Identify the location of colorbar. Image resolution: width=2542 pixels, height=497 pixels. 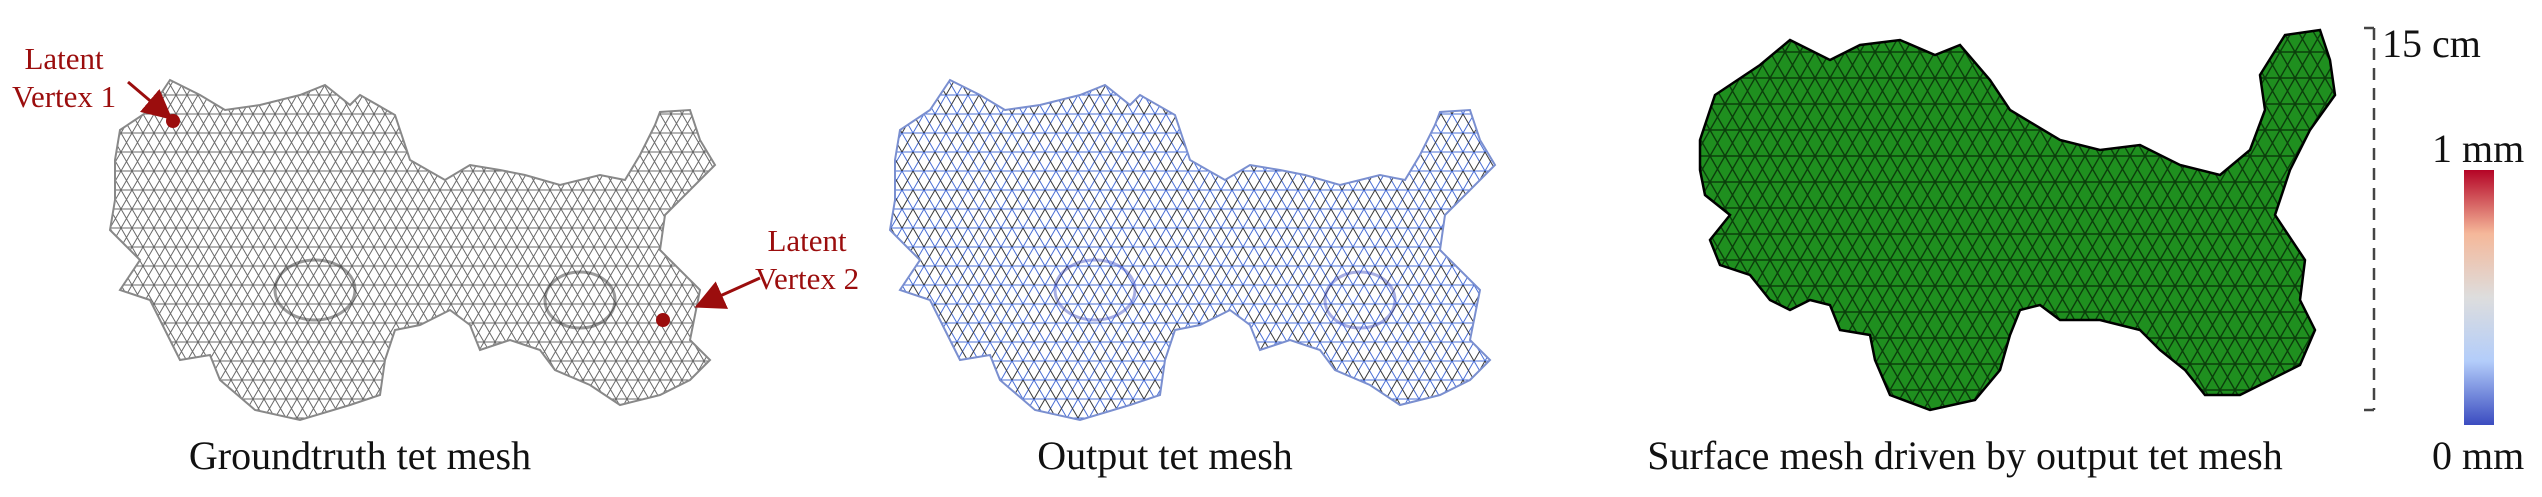
(2479, 297).